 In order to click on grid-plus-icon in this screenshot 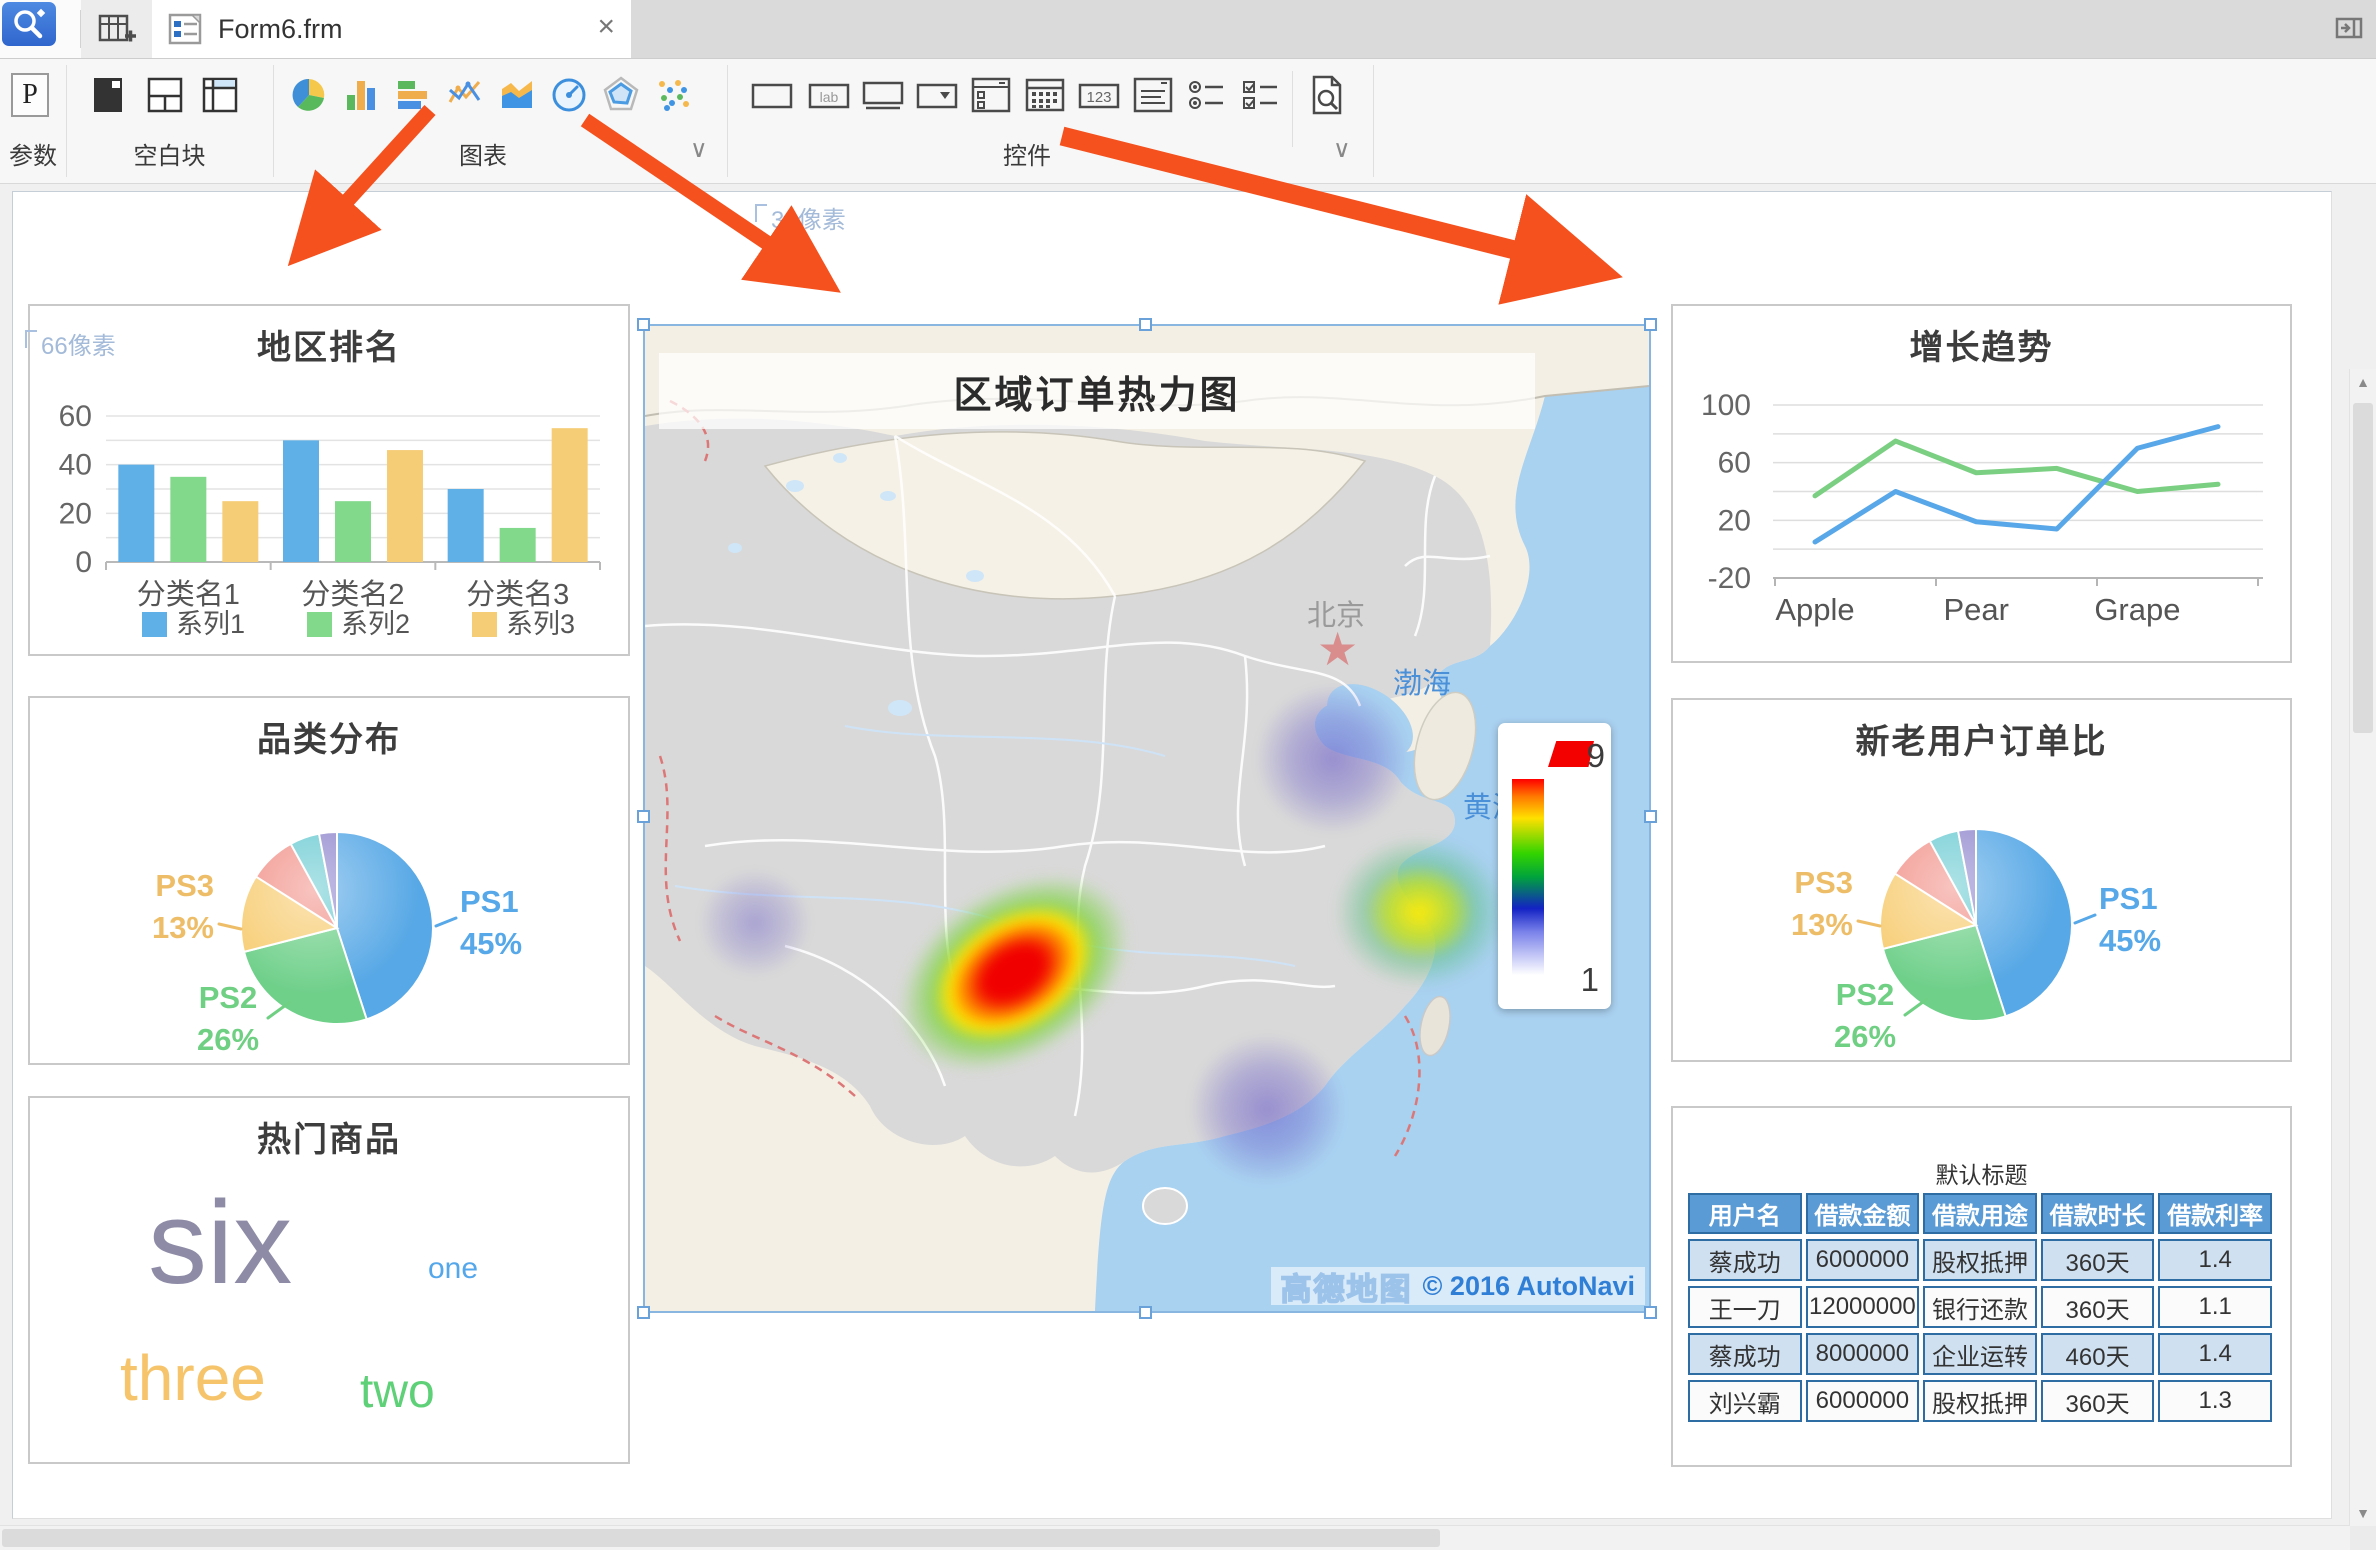, I will do `click(117, 28)`.